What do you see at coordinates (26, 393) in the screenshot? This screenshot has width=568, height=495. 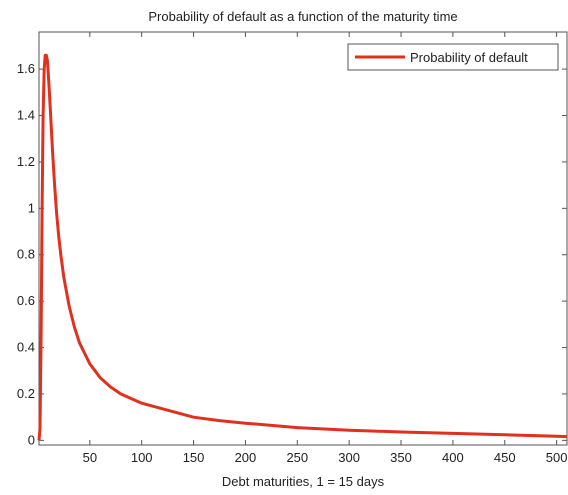 I see `y-tick-label: 0.2` at bounding box center [26, 393].